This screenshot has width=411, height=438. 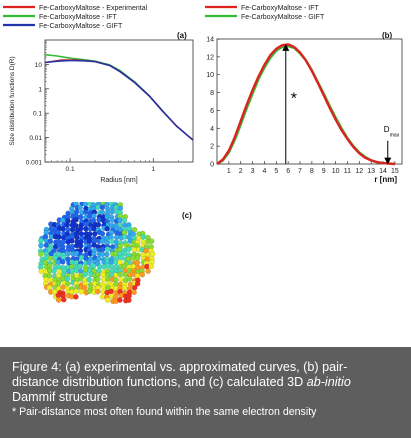 What do you see at coordinates (387, 35) in the screenshot?
I see `panel-label-b: (b)` at bounding box center [387, 35].